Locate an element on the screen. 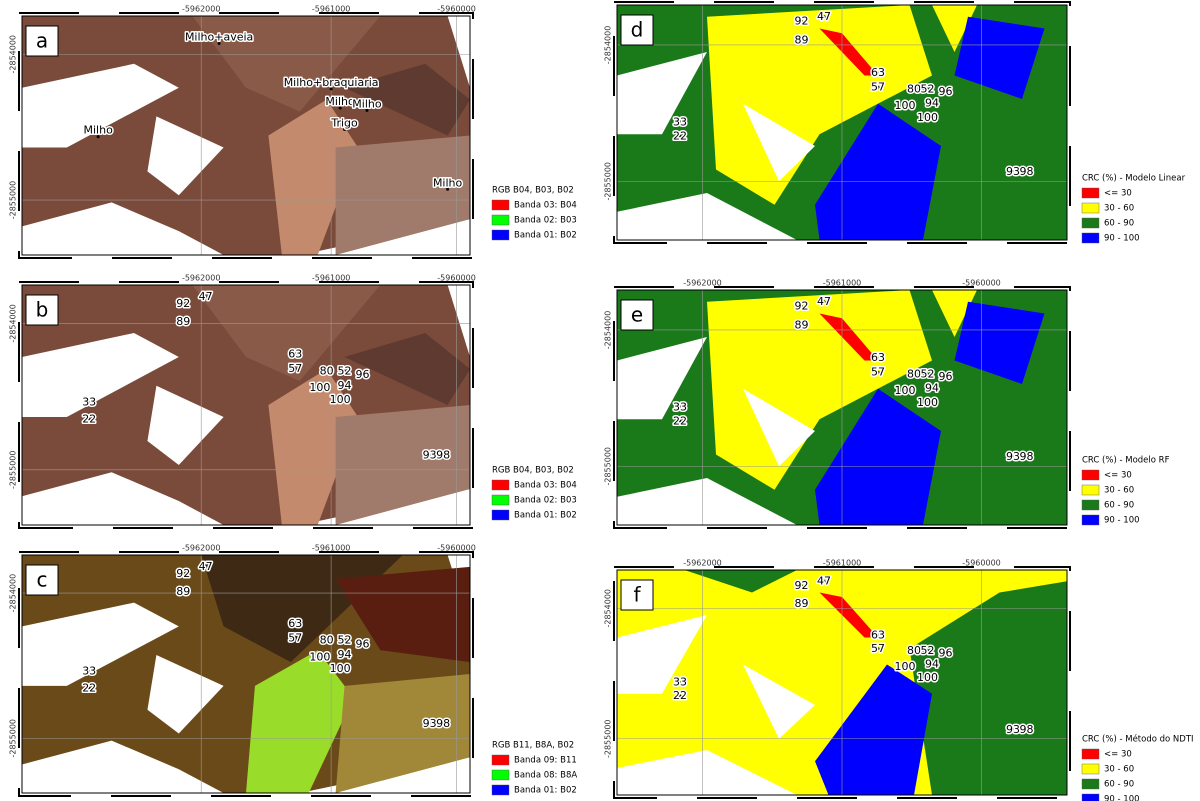 The width and height of the screenshot is (1200, 801). legend-item: 90 - 100 is located at coordinates (1122, 521).